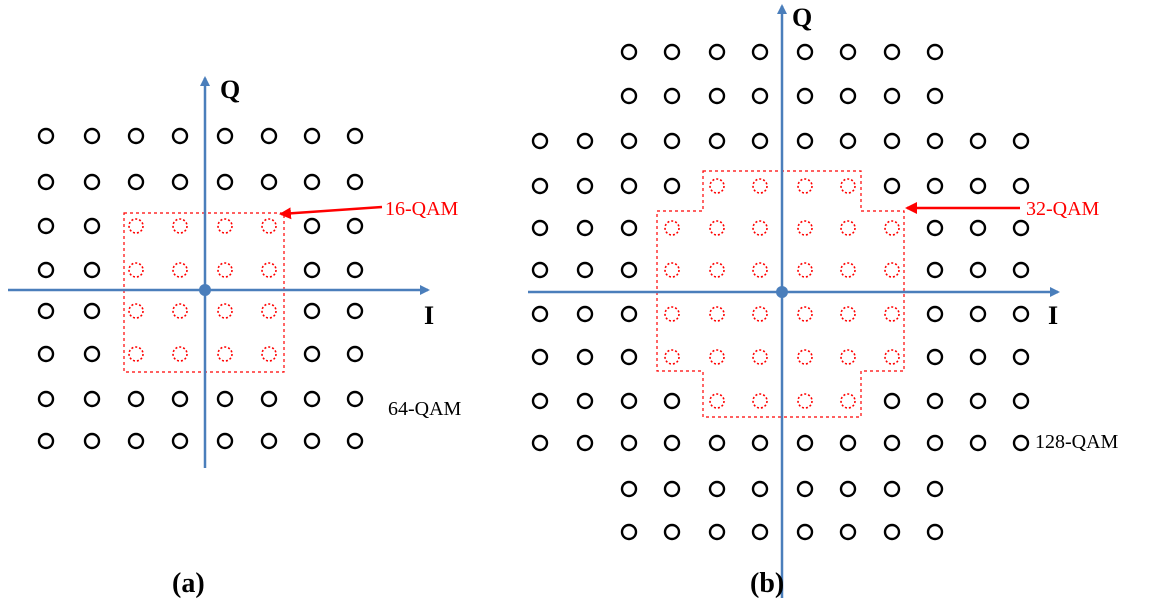 The width and height of the screenshot is (1164, 608). I want to click on inner-16qam-region, so click(204, 292).